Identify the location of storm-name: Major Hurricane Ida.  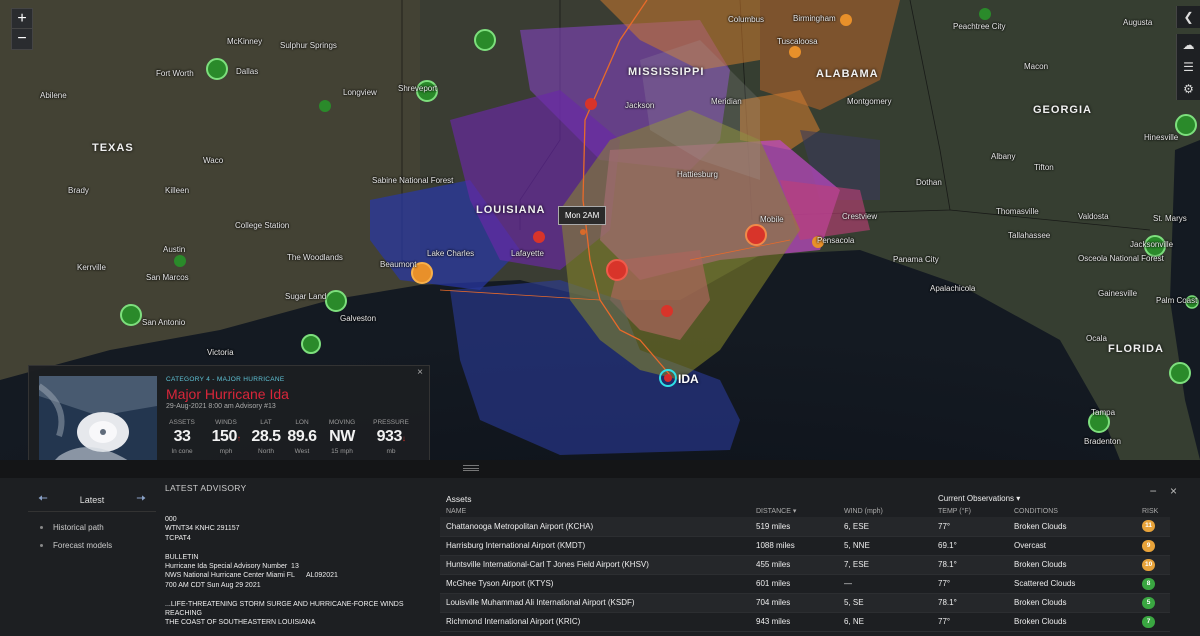
(227, 394).